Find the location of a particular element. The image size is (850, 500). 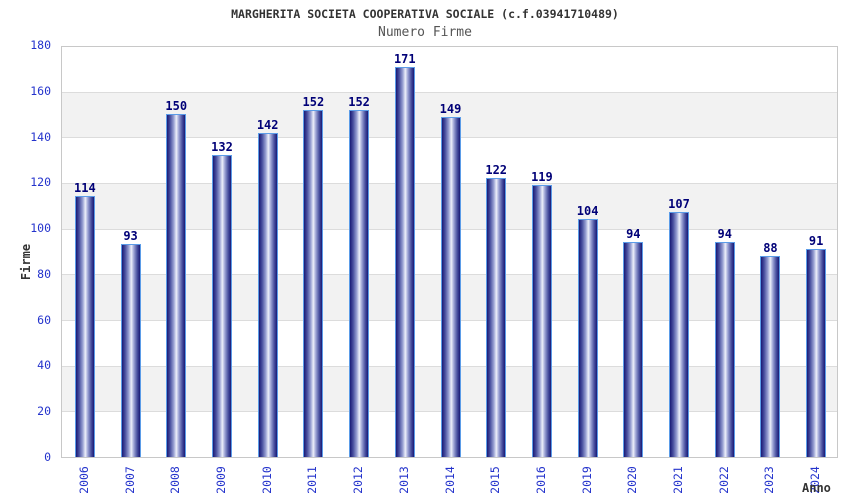

bar-2011 is located at coordinates (313, 283).